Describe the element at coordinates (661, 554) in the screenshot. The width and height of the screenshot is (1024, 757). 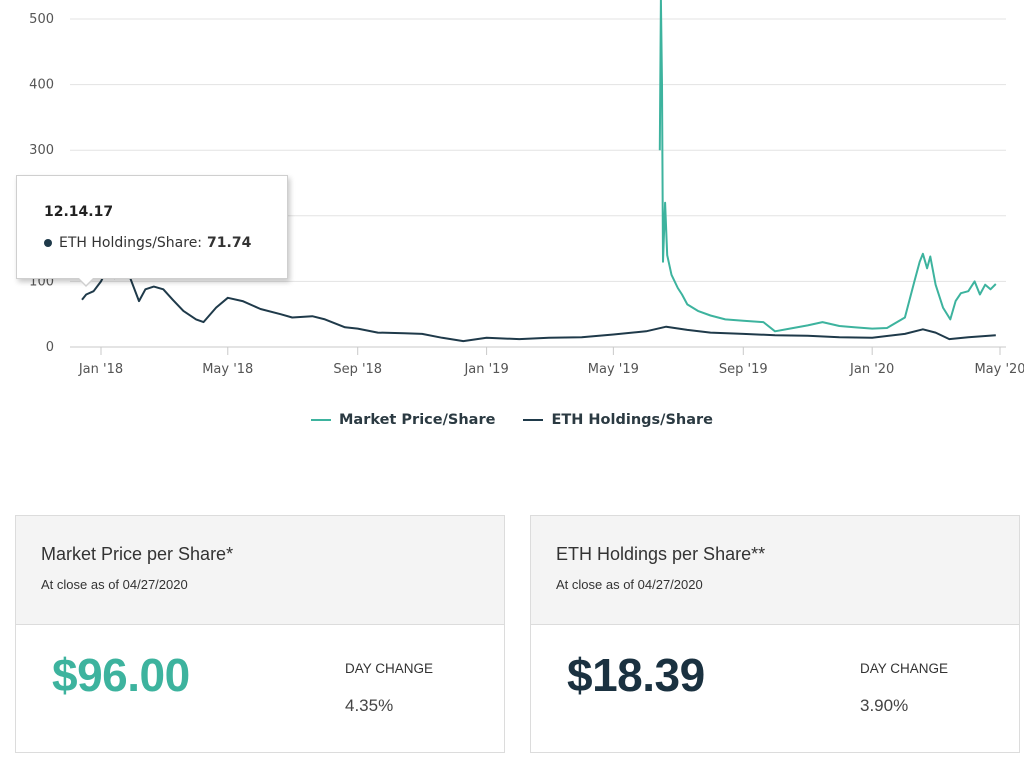
I see `card-title: ETH Holdings per Share**` at that location.